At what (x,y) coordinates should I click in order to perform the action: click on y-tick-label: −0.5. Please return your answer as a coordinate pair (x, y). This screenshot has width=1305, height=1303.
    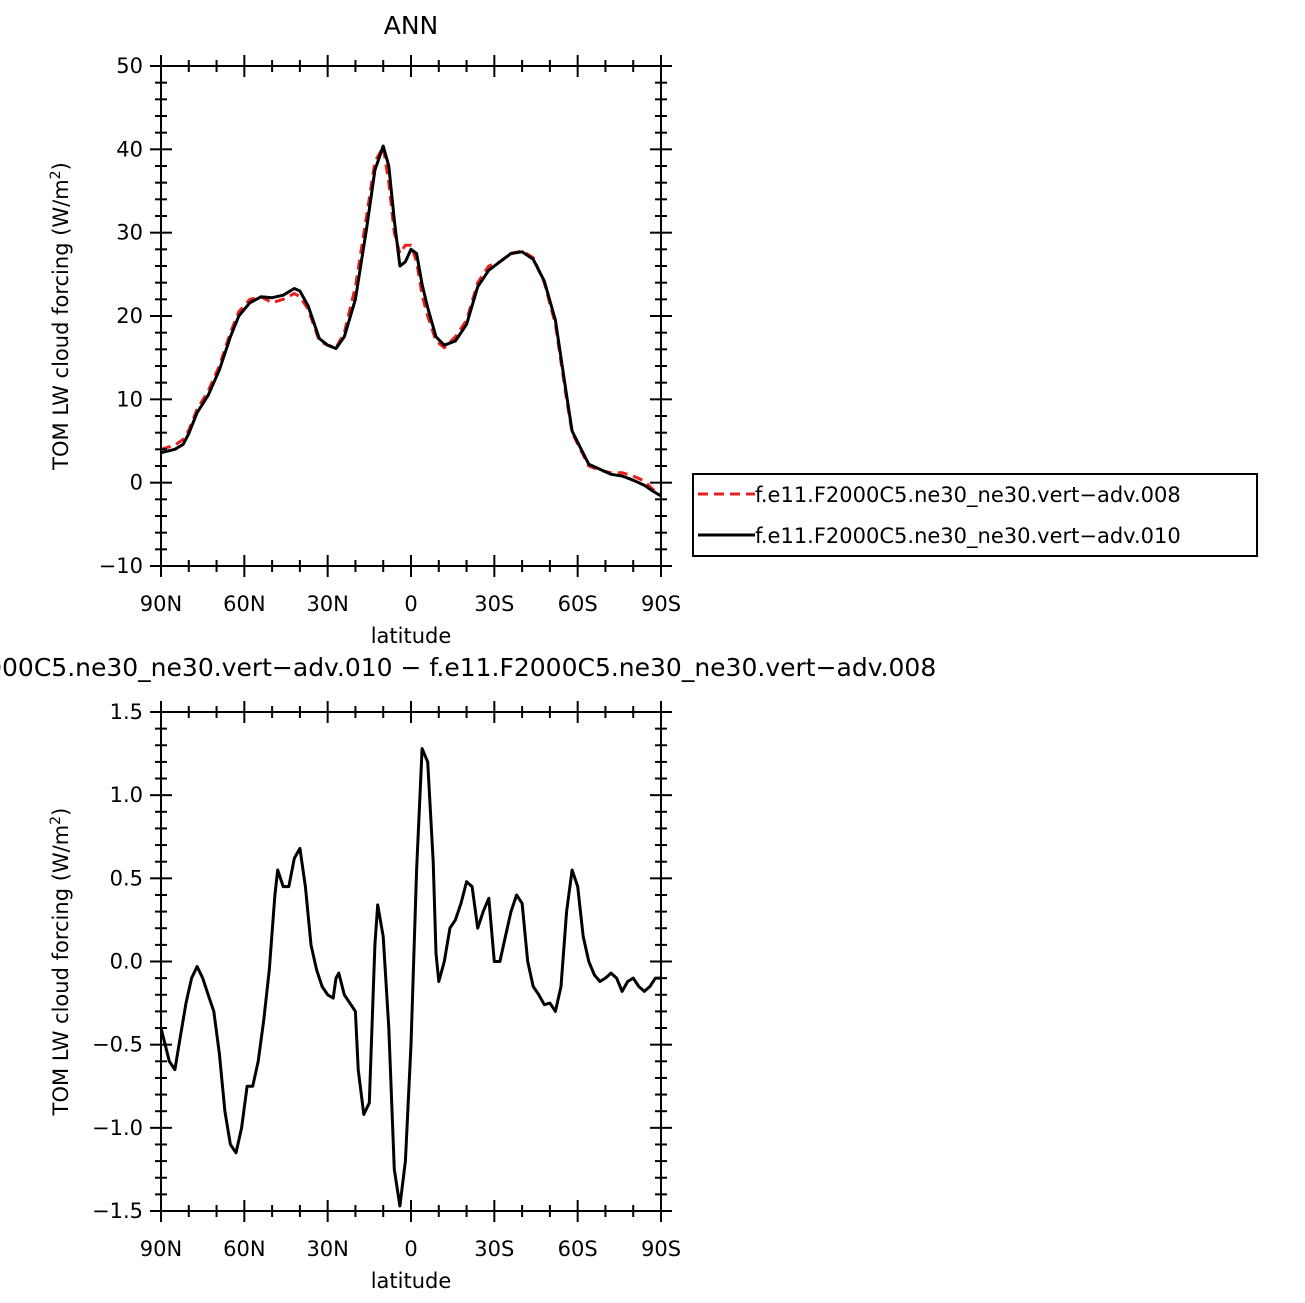
    Looking at the image, I should click on (117, 1045).